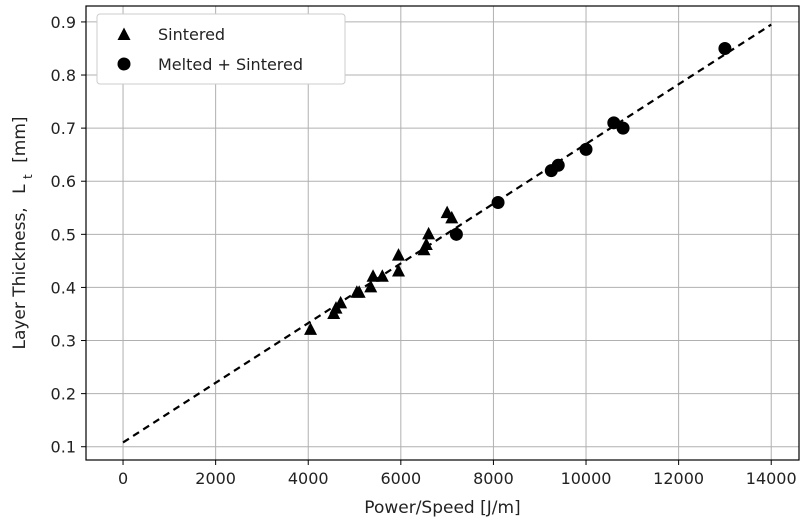  I want to click on y-axis-label-text: Layer Thickness,, so click(20, 278).